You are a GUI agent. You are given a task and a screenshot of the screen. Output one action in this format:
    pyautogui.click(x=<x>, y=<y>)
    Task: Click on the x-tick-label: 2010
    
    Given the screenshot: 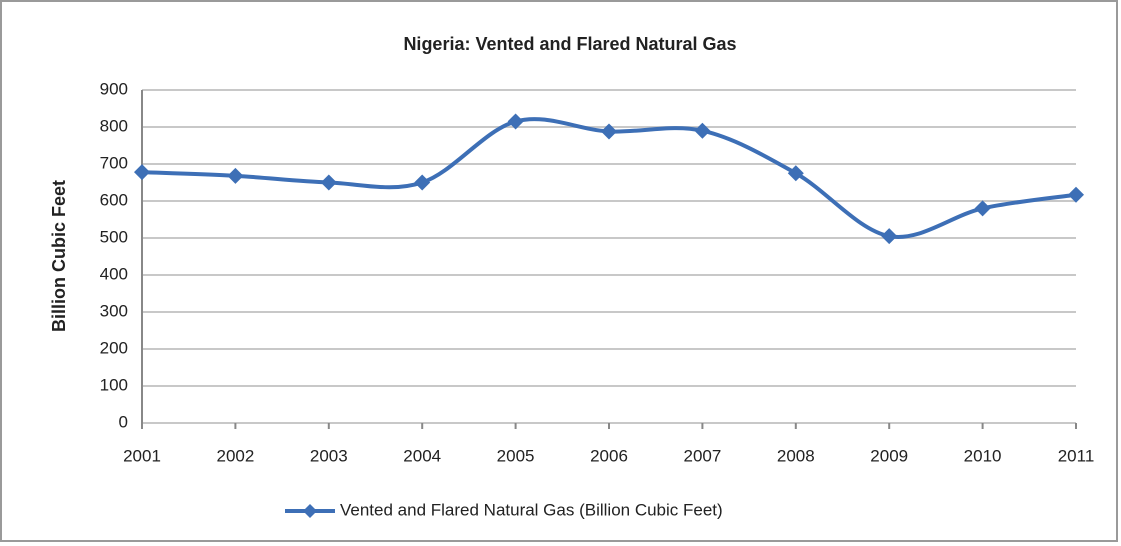 What is the action you would take?
    pyautogui.click(x=983, y=455)
    